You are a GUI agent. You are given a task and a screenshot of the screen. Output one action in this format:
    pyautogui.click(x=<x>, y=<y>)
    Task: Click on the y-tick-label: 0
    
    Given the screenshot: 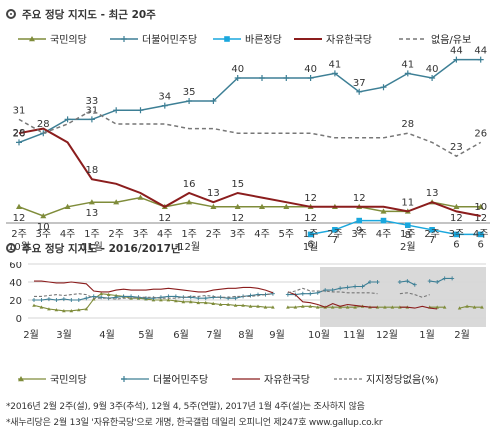 What is the action you would take?
    pyautogui.click(x=19, y=319)
    